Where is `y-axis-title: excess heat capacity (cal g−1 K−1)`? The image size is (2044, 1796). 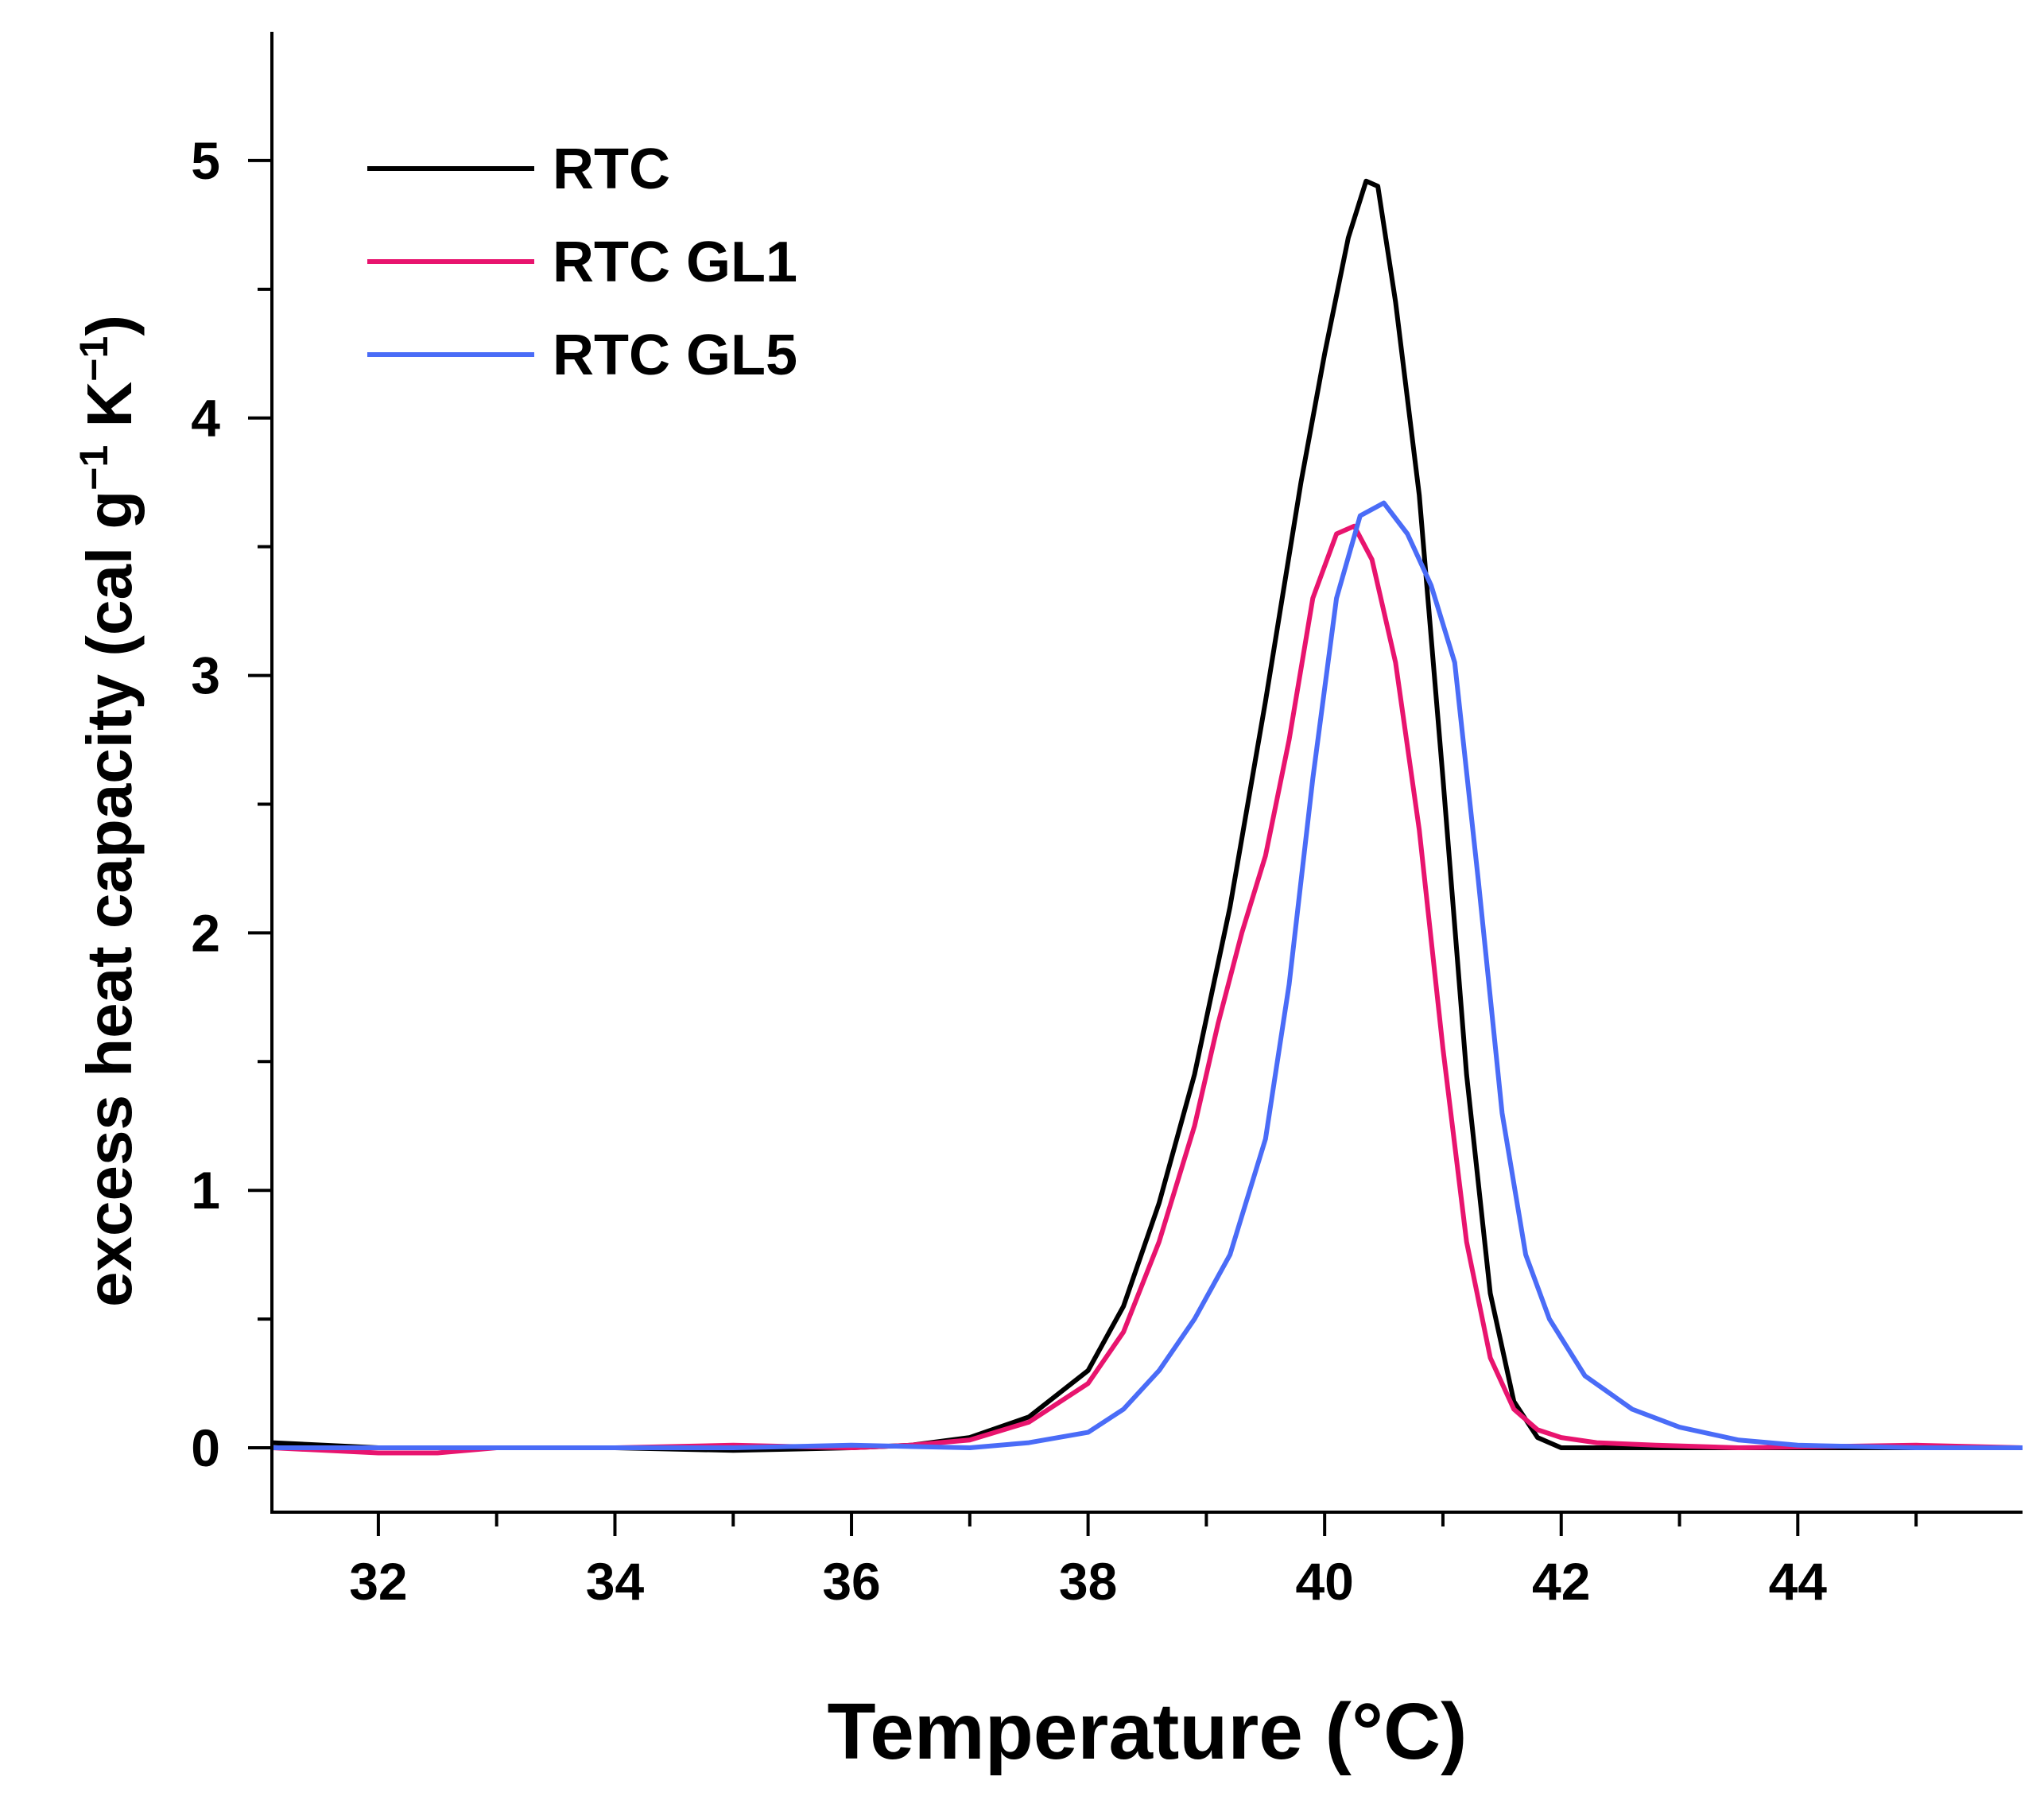 y-axis-title: excess heat capacity (cal g−1 K−1) is located at coordinates (108, 811).